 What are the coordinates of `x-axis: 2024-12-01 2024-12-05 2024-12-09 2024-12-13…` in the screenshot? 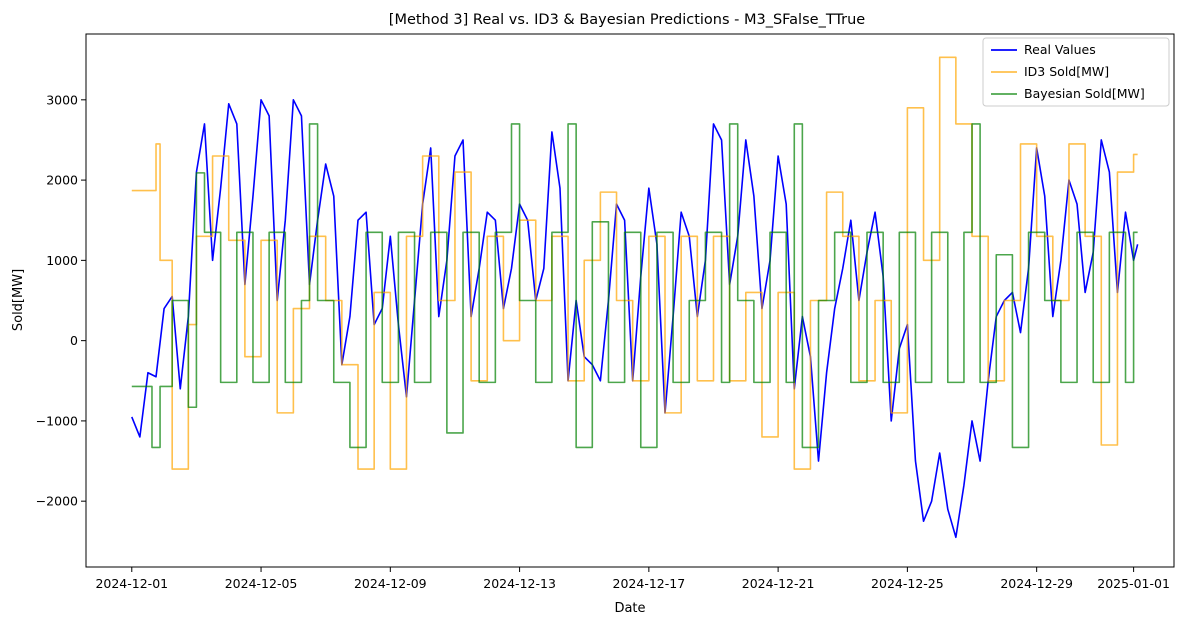 It's located at (632, 579).